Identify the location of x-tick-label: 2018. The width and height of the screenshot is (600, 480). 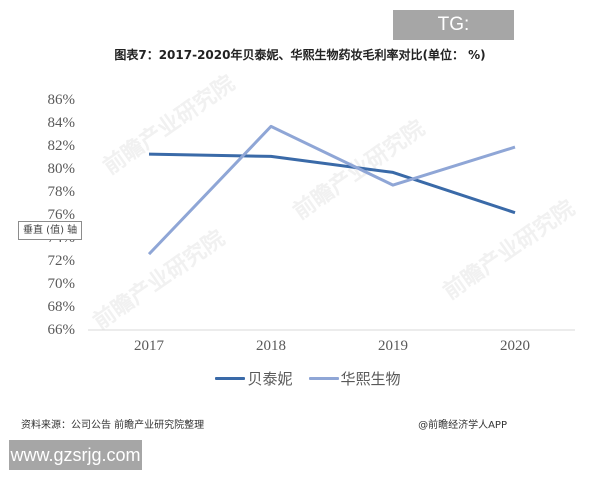
(271, 346).